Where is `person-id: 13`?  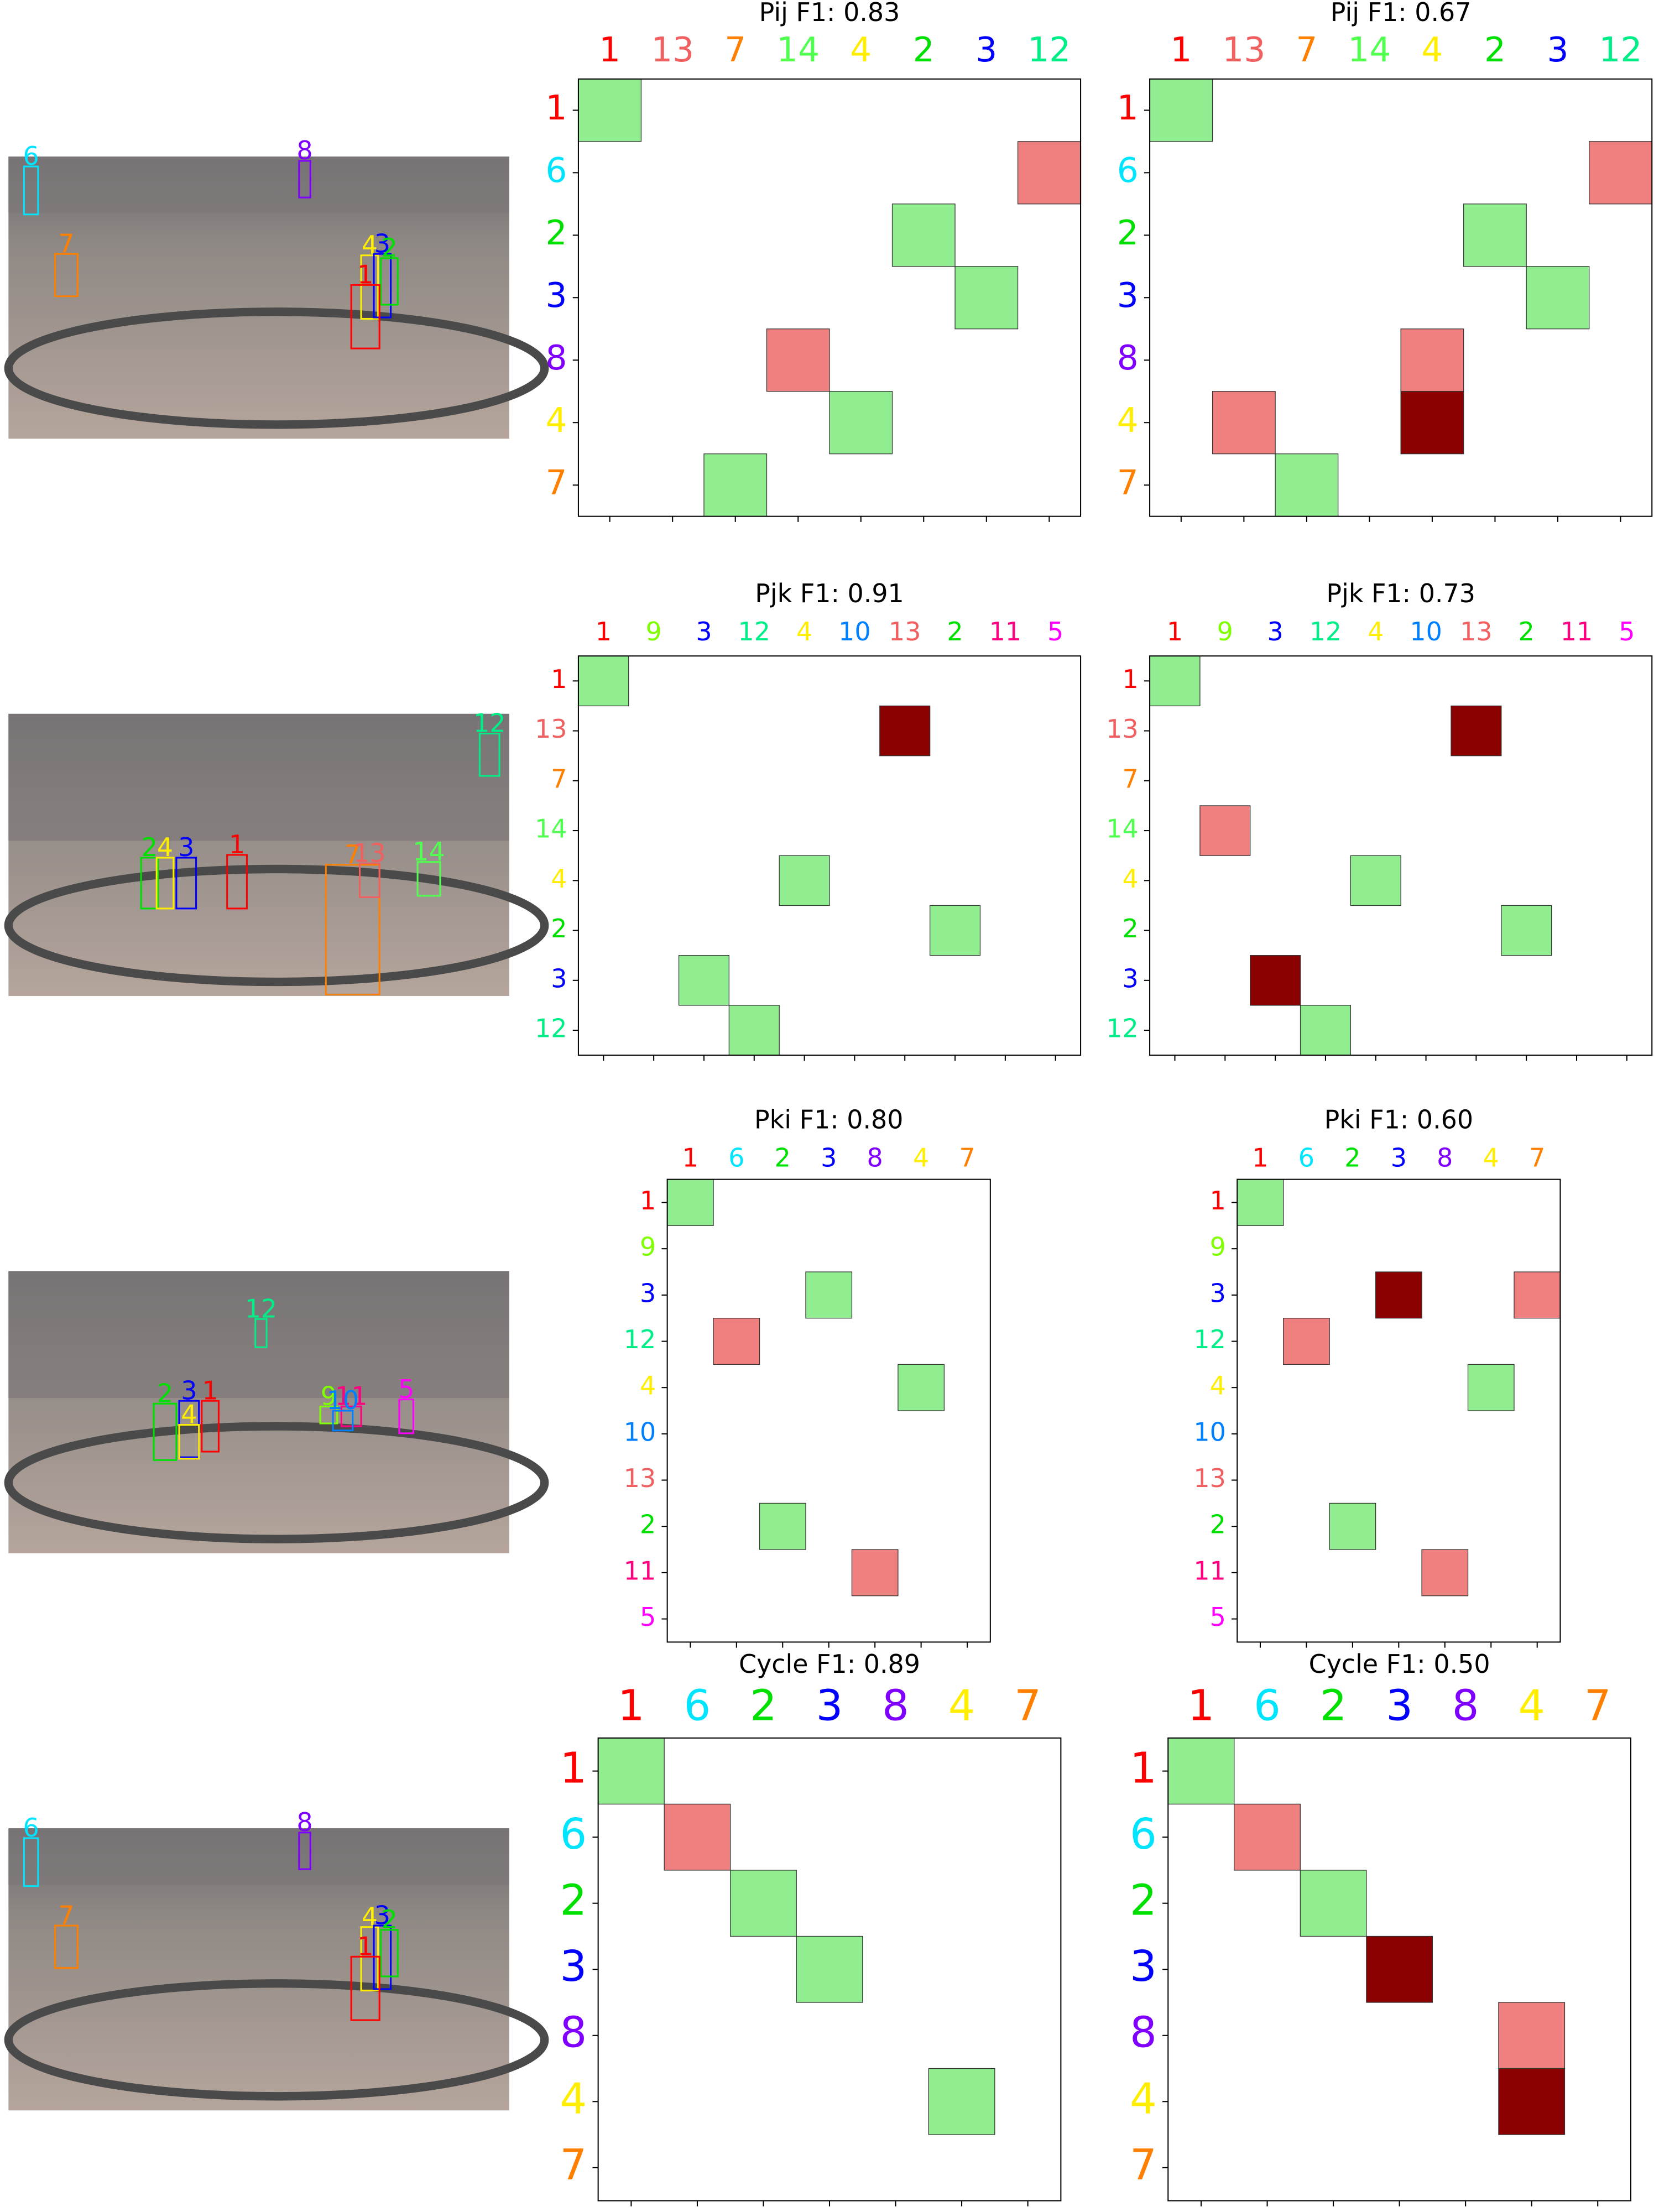 person-id: 13 is located at coordinates (369, 853).